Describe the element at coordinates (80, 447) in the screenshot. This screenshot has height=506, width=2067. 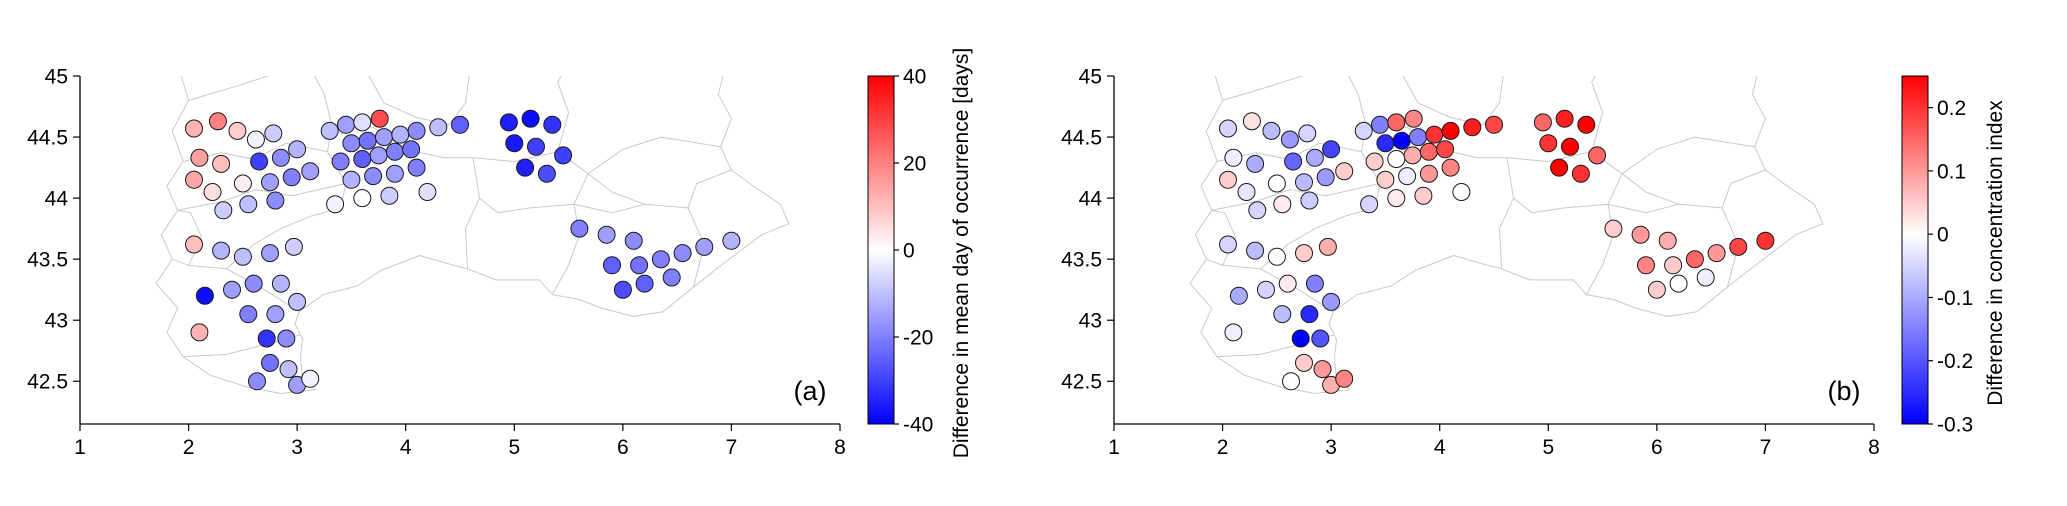
I see `x-tick-label: 1` at that location.